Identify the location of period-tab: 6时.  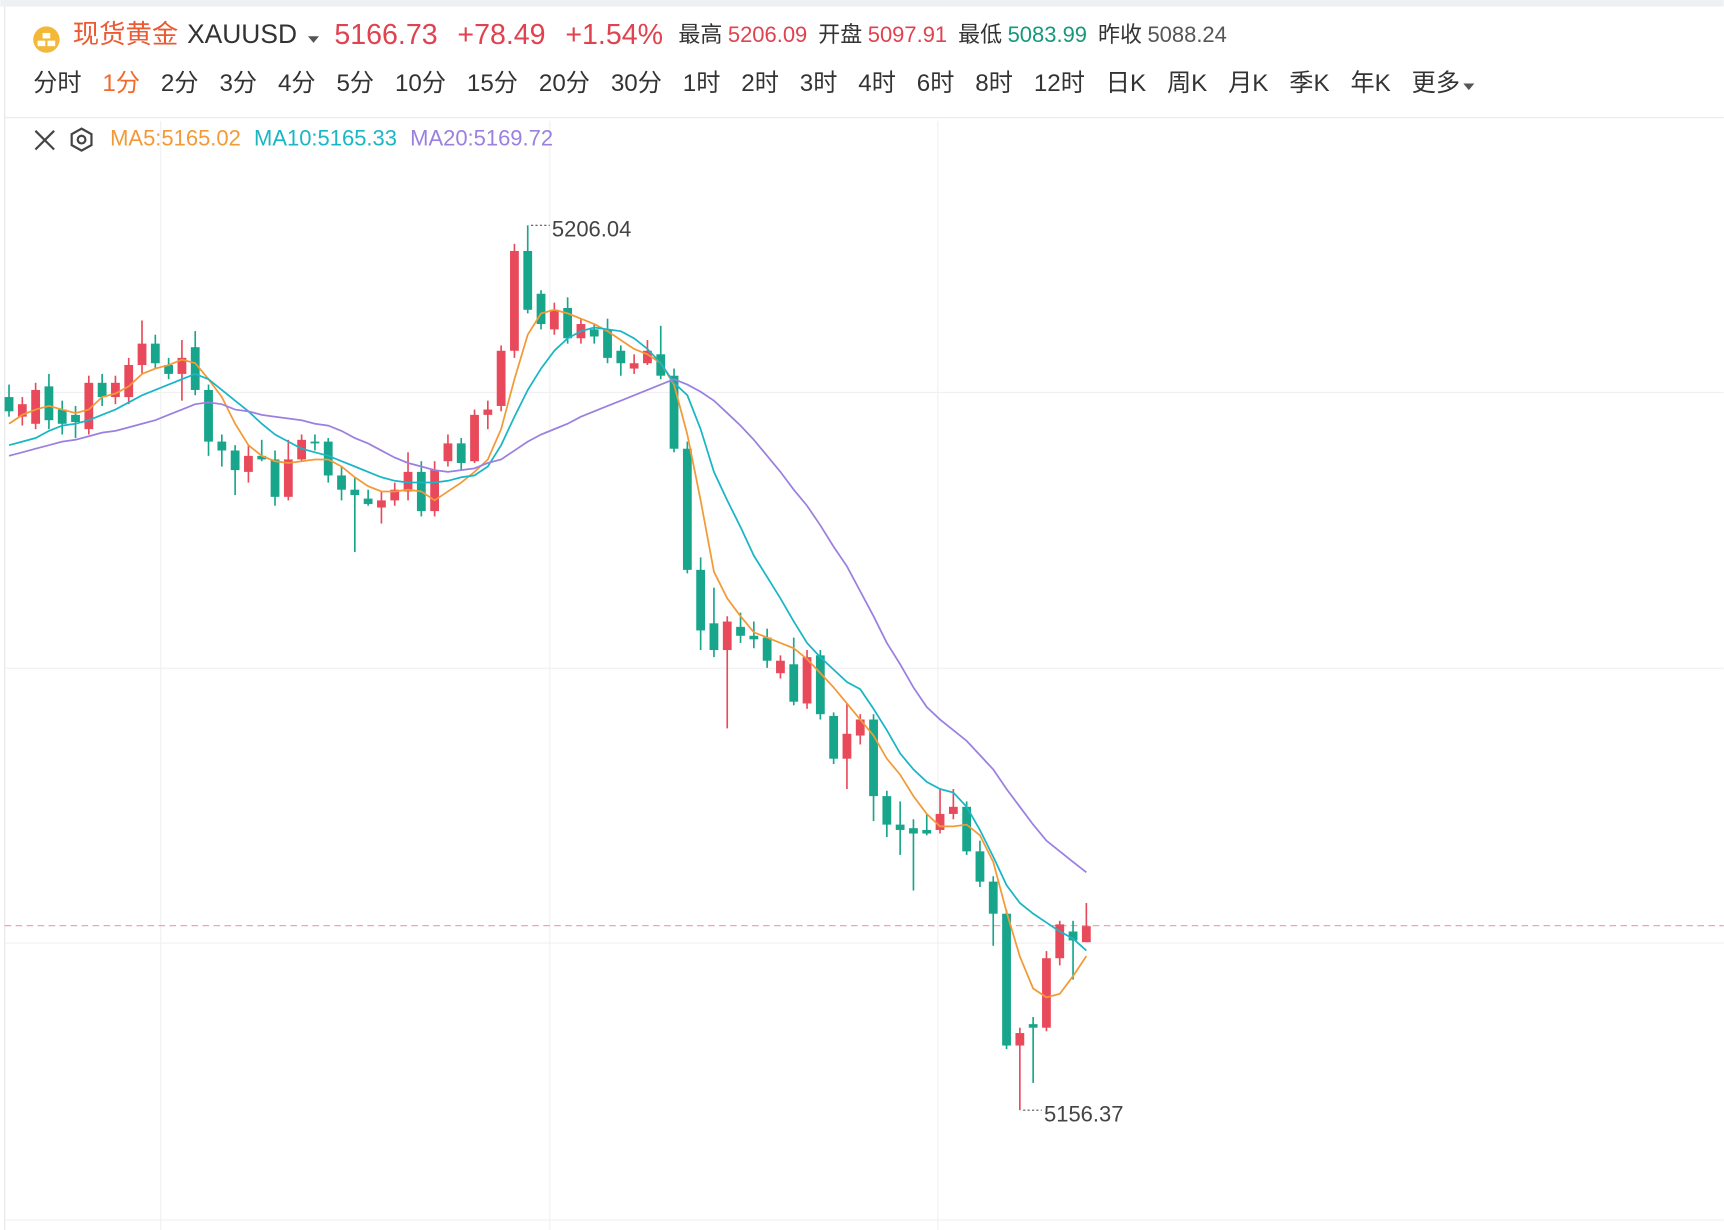
(936, 83).